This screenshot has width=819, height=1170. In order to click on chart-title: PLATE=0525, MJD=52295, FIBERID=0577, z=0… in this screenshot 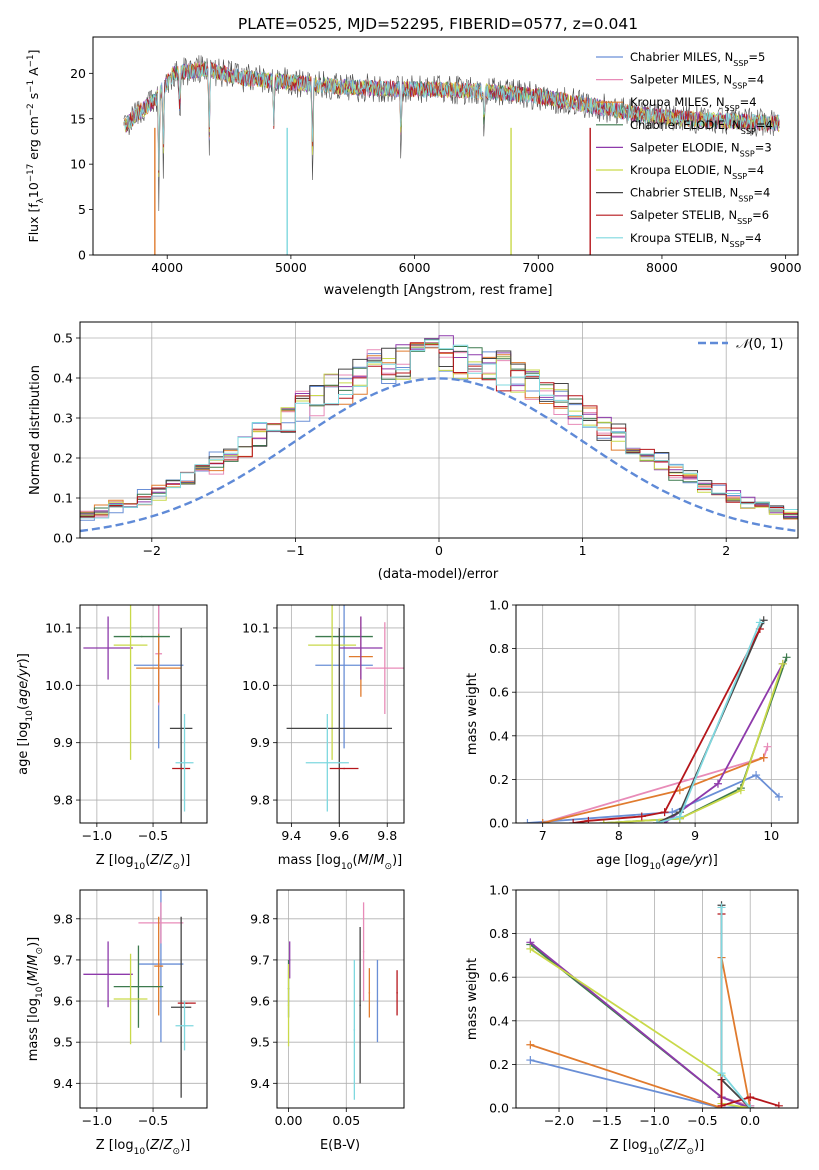, I will do `click(438, 24)`.